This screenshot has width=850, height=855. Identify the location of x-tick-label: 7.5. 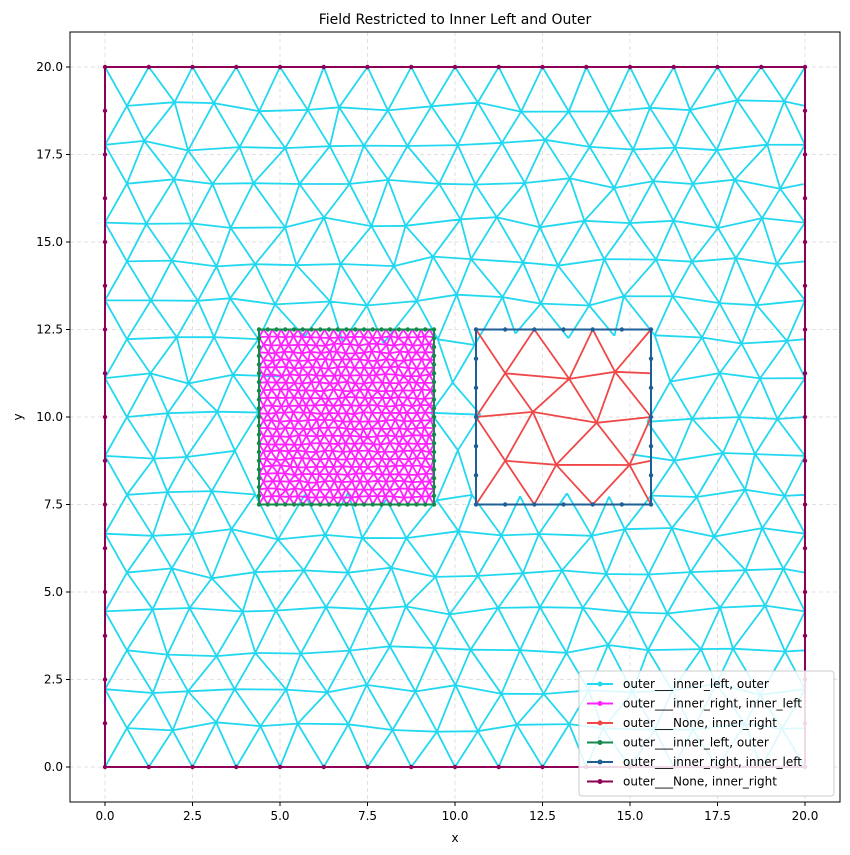
(367, 816).